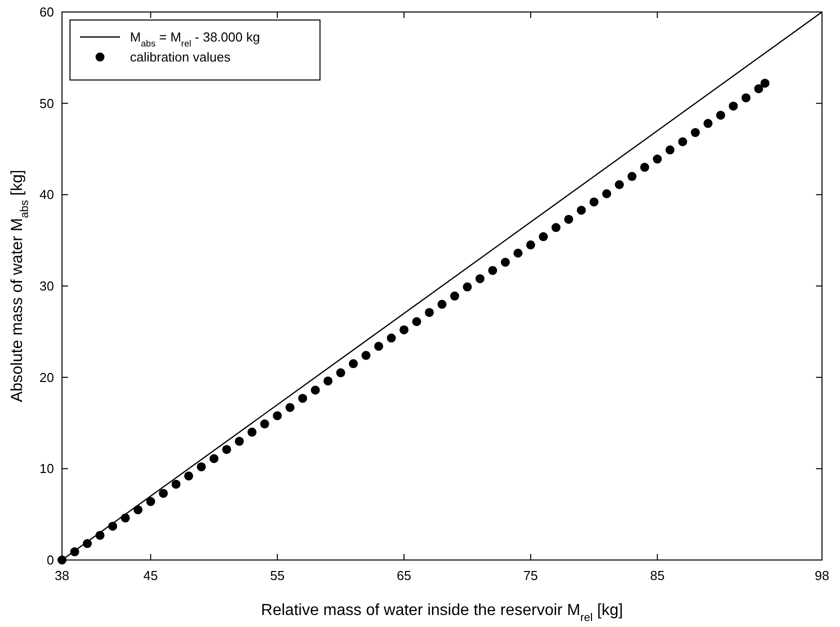 The width and height of the screenshot is (840, 627). Describe the element at coordinates (195, 39) in the screenshot. I see `legend-label: M$_{abs}$ = M$_{rel}$ - 38.000 kg` at that location.